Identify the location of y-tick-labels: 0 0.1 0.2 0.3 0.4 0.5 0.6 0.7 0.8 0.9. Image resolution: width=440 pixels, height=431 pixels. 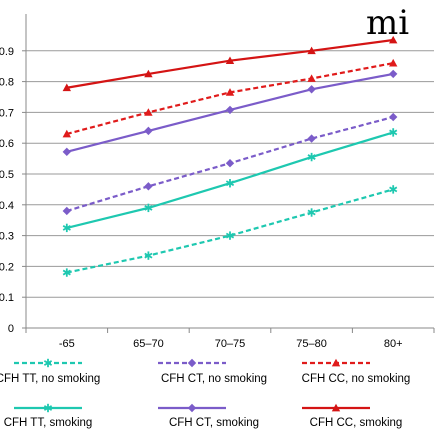
(7, 190).